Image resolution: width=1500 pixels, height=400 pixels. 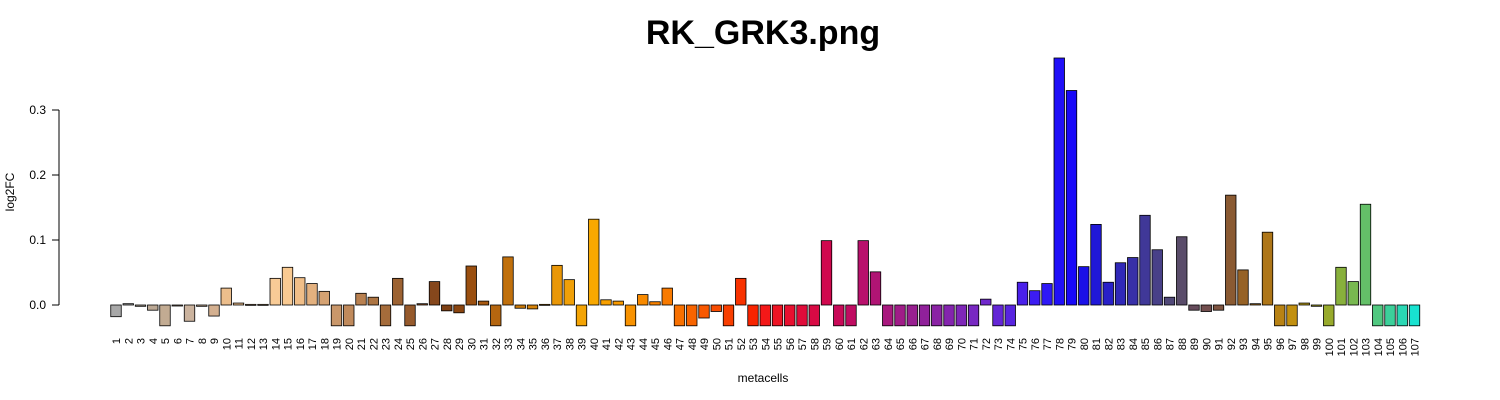 What do you see at coordinates (497, 344) in the screenshot?
I see `x-tick-label: 32` at bounding box center [497, 344].